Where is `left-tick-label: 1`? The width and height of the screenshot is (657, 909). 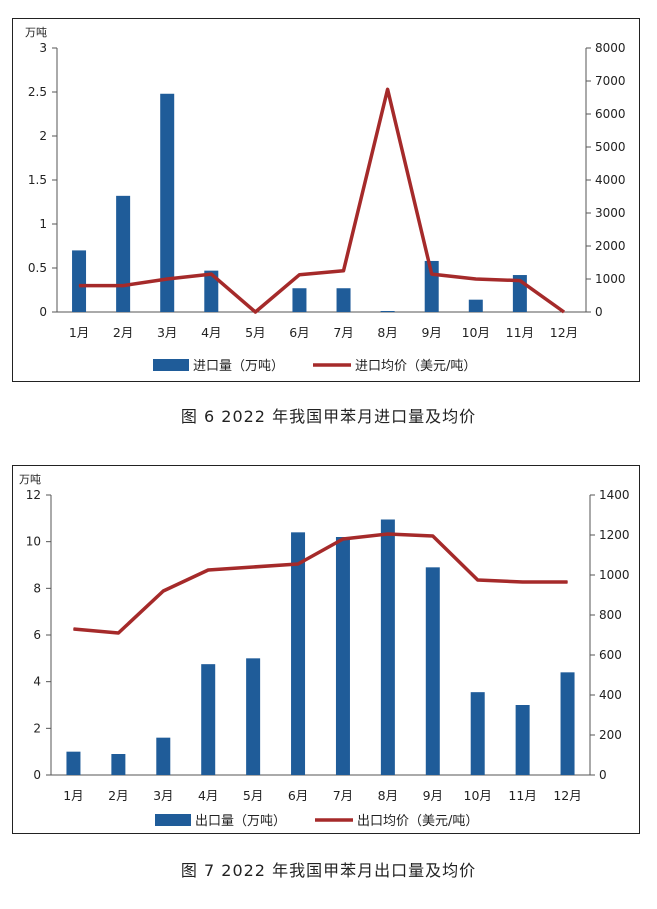
left-tick-label: 1 is located at coordinates (43, 224).